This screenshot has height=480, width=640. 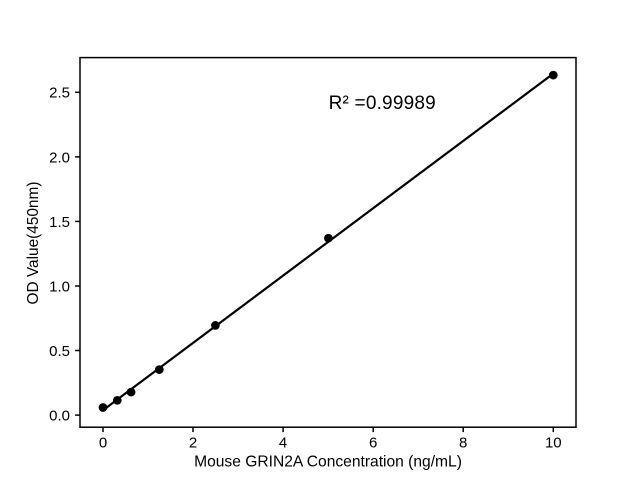 What do you see at coordinates (59, 351) in the screenshot?
I see `svg-text: 0.5` at bounding box center [59, 351].